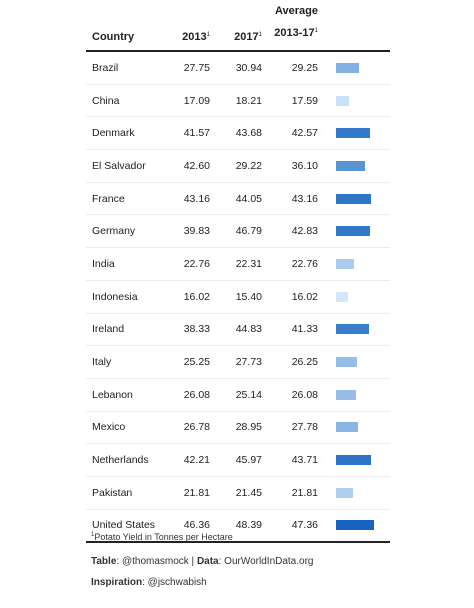 This screenshot has width=474, height=608. What do you see at coordinates (248, 492) in the screenshot?
I see `yield-2017-cell: 21.45` at bounding box center [248, 492].